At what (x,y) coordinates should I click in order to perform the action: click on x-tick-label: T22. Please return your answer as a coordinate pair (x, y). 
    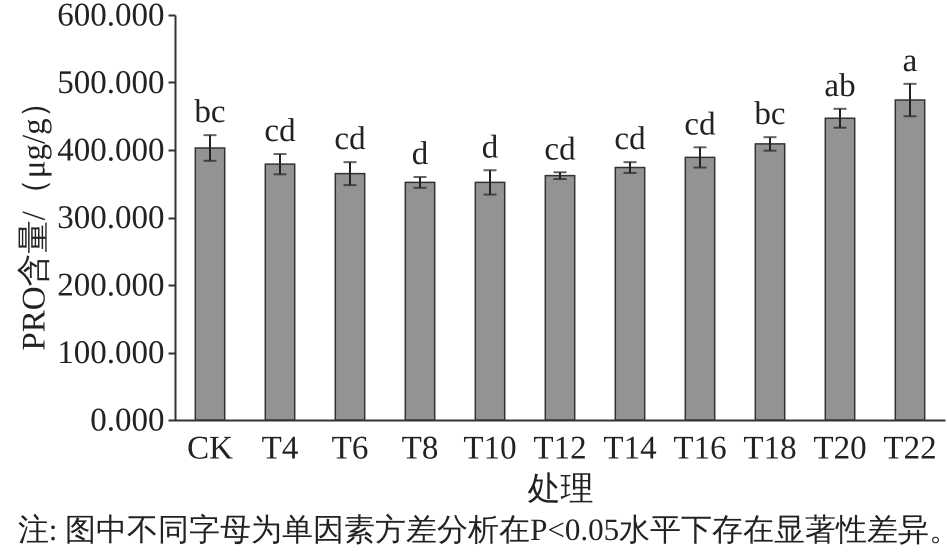
    Looking at the image, I should click on (910, 448).